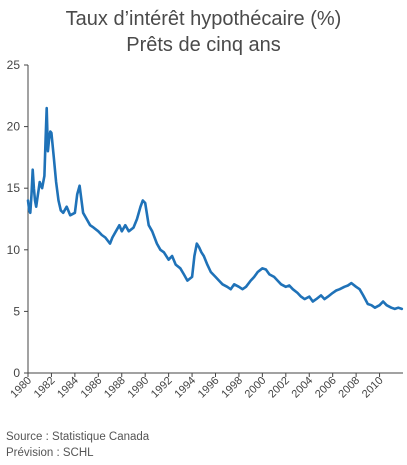  Describe the element at coordinates (349, 388) in the screenshot. I see `x-tick-label: 2008` at that location.